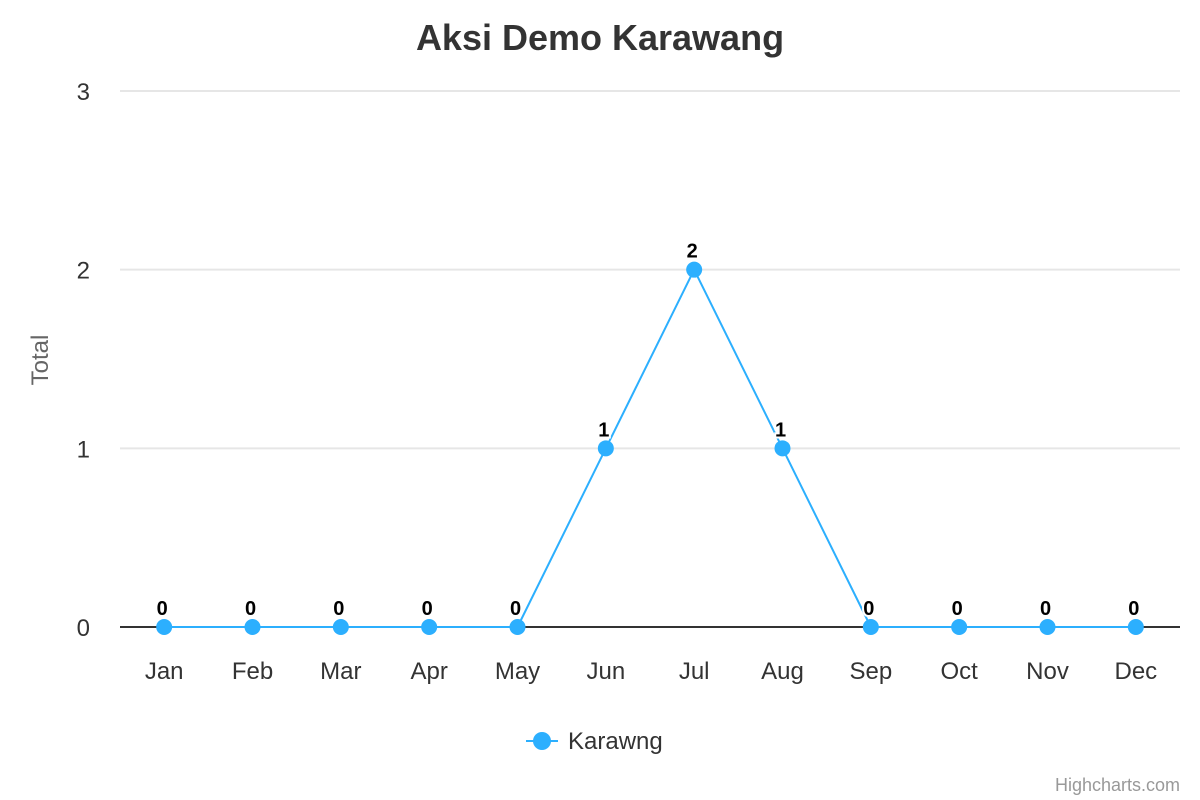 This screenshot has height=800, width=1200. I want to click on x-tick-label: Jan, so click(164, 671).